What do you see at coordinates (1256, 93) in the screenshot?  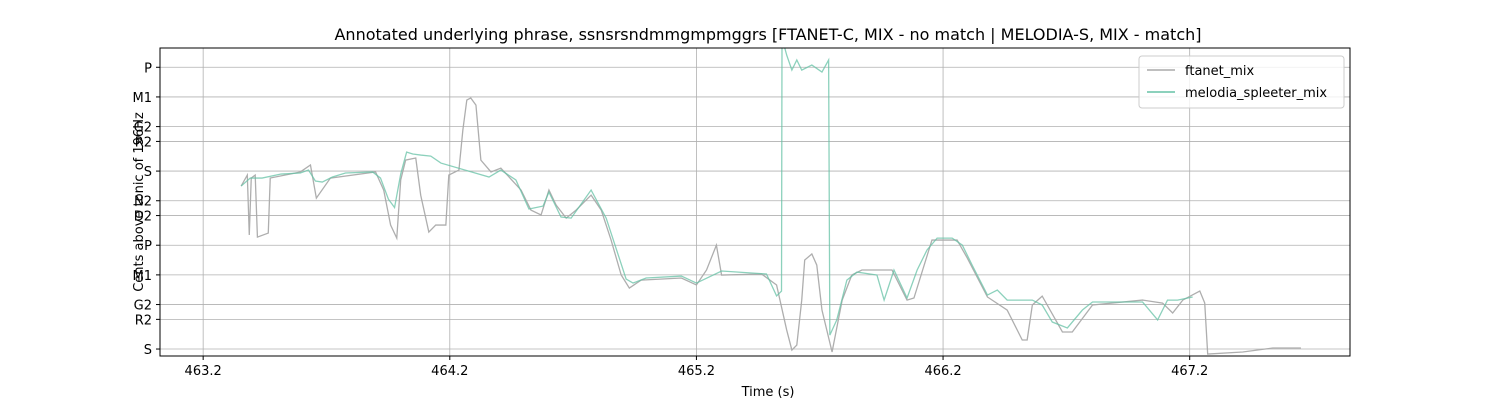 I see `legend-label: melodia_spleeter_mix` at bounding box center [1256, 93].